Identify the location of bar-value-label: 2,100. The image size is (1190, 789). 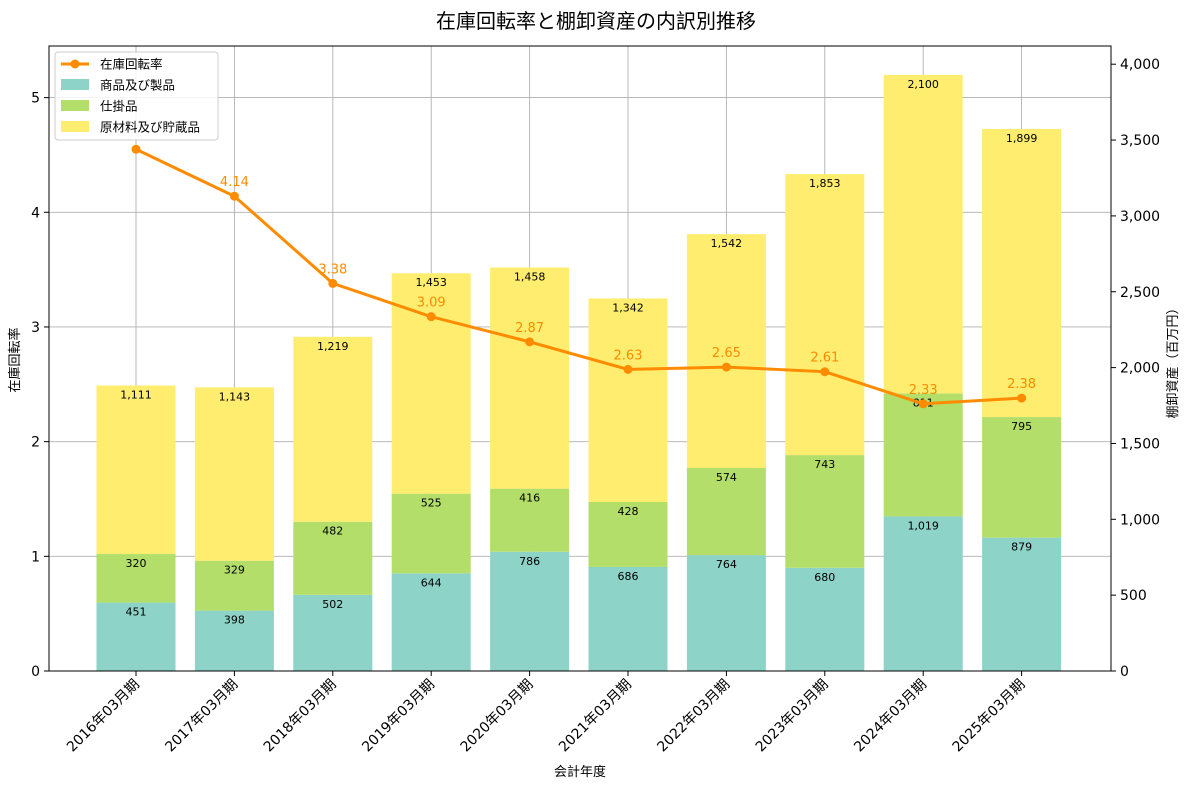
(923, 84).